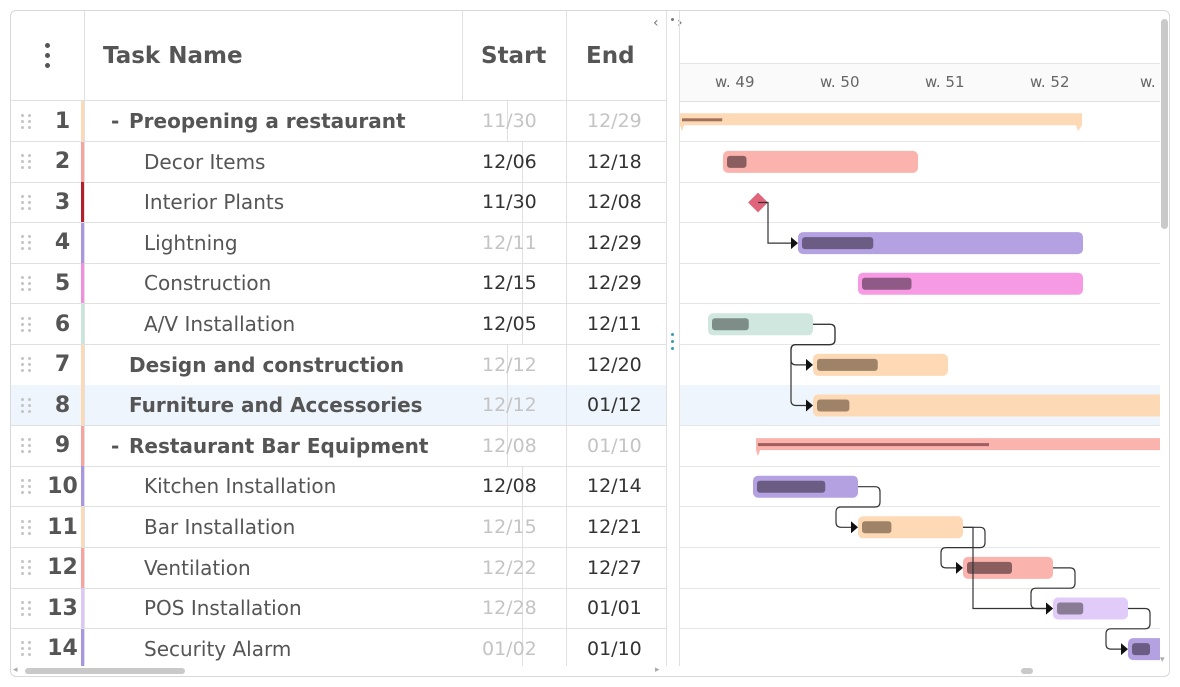 The image size is (1180, 687). What do you see at coordinates (304, 486) in the screenshot?
I see `task-name-cell: Kitchen Installation` at bounding box center [304, 486].